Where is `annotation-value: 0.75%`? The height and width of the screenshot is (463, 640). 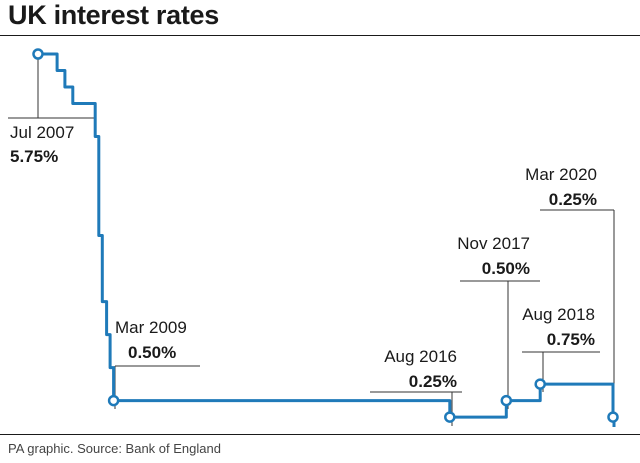 annotation-value: 0.75% is located at coordinates (571, 339).